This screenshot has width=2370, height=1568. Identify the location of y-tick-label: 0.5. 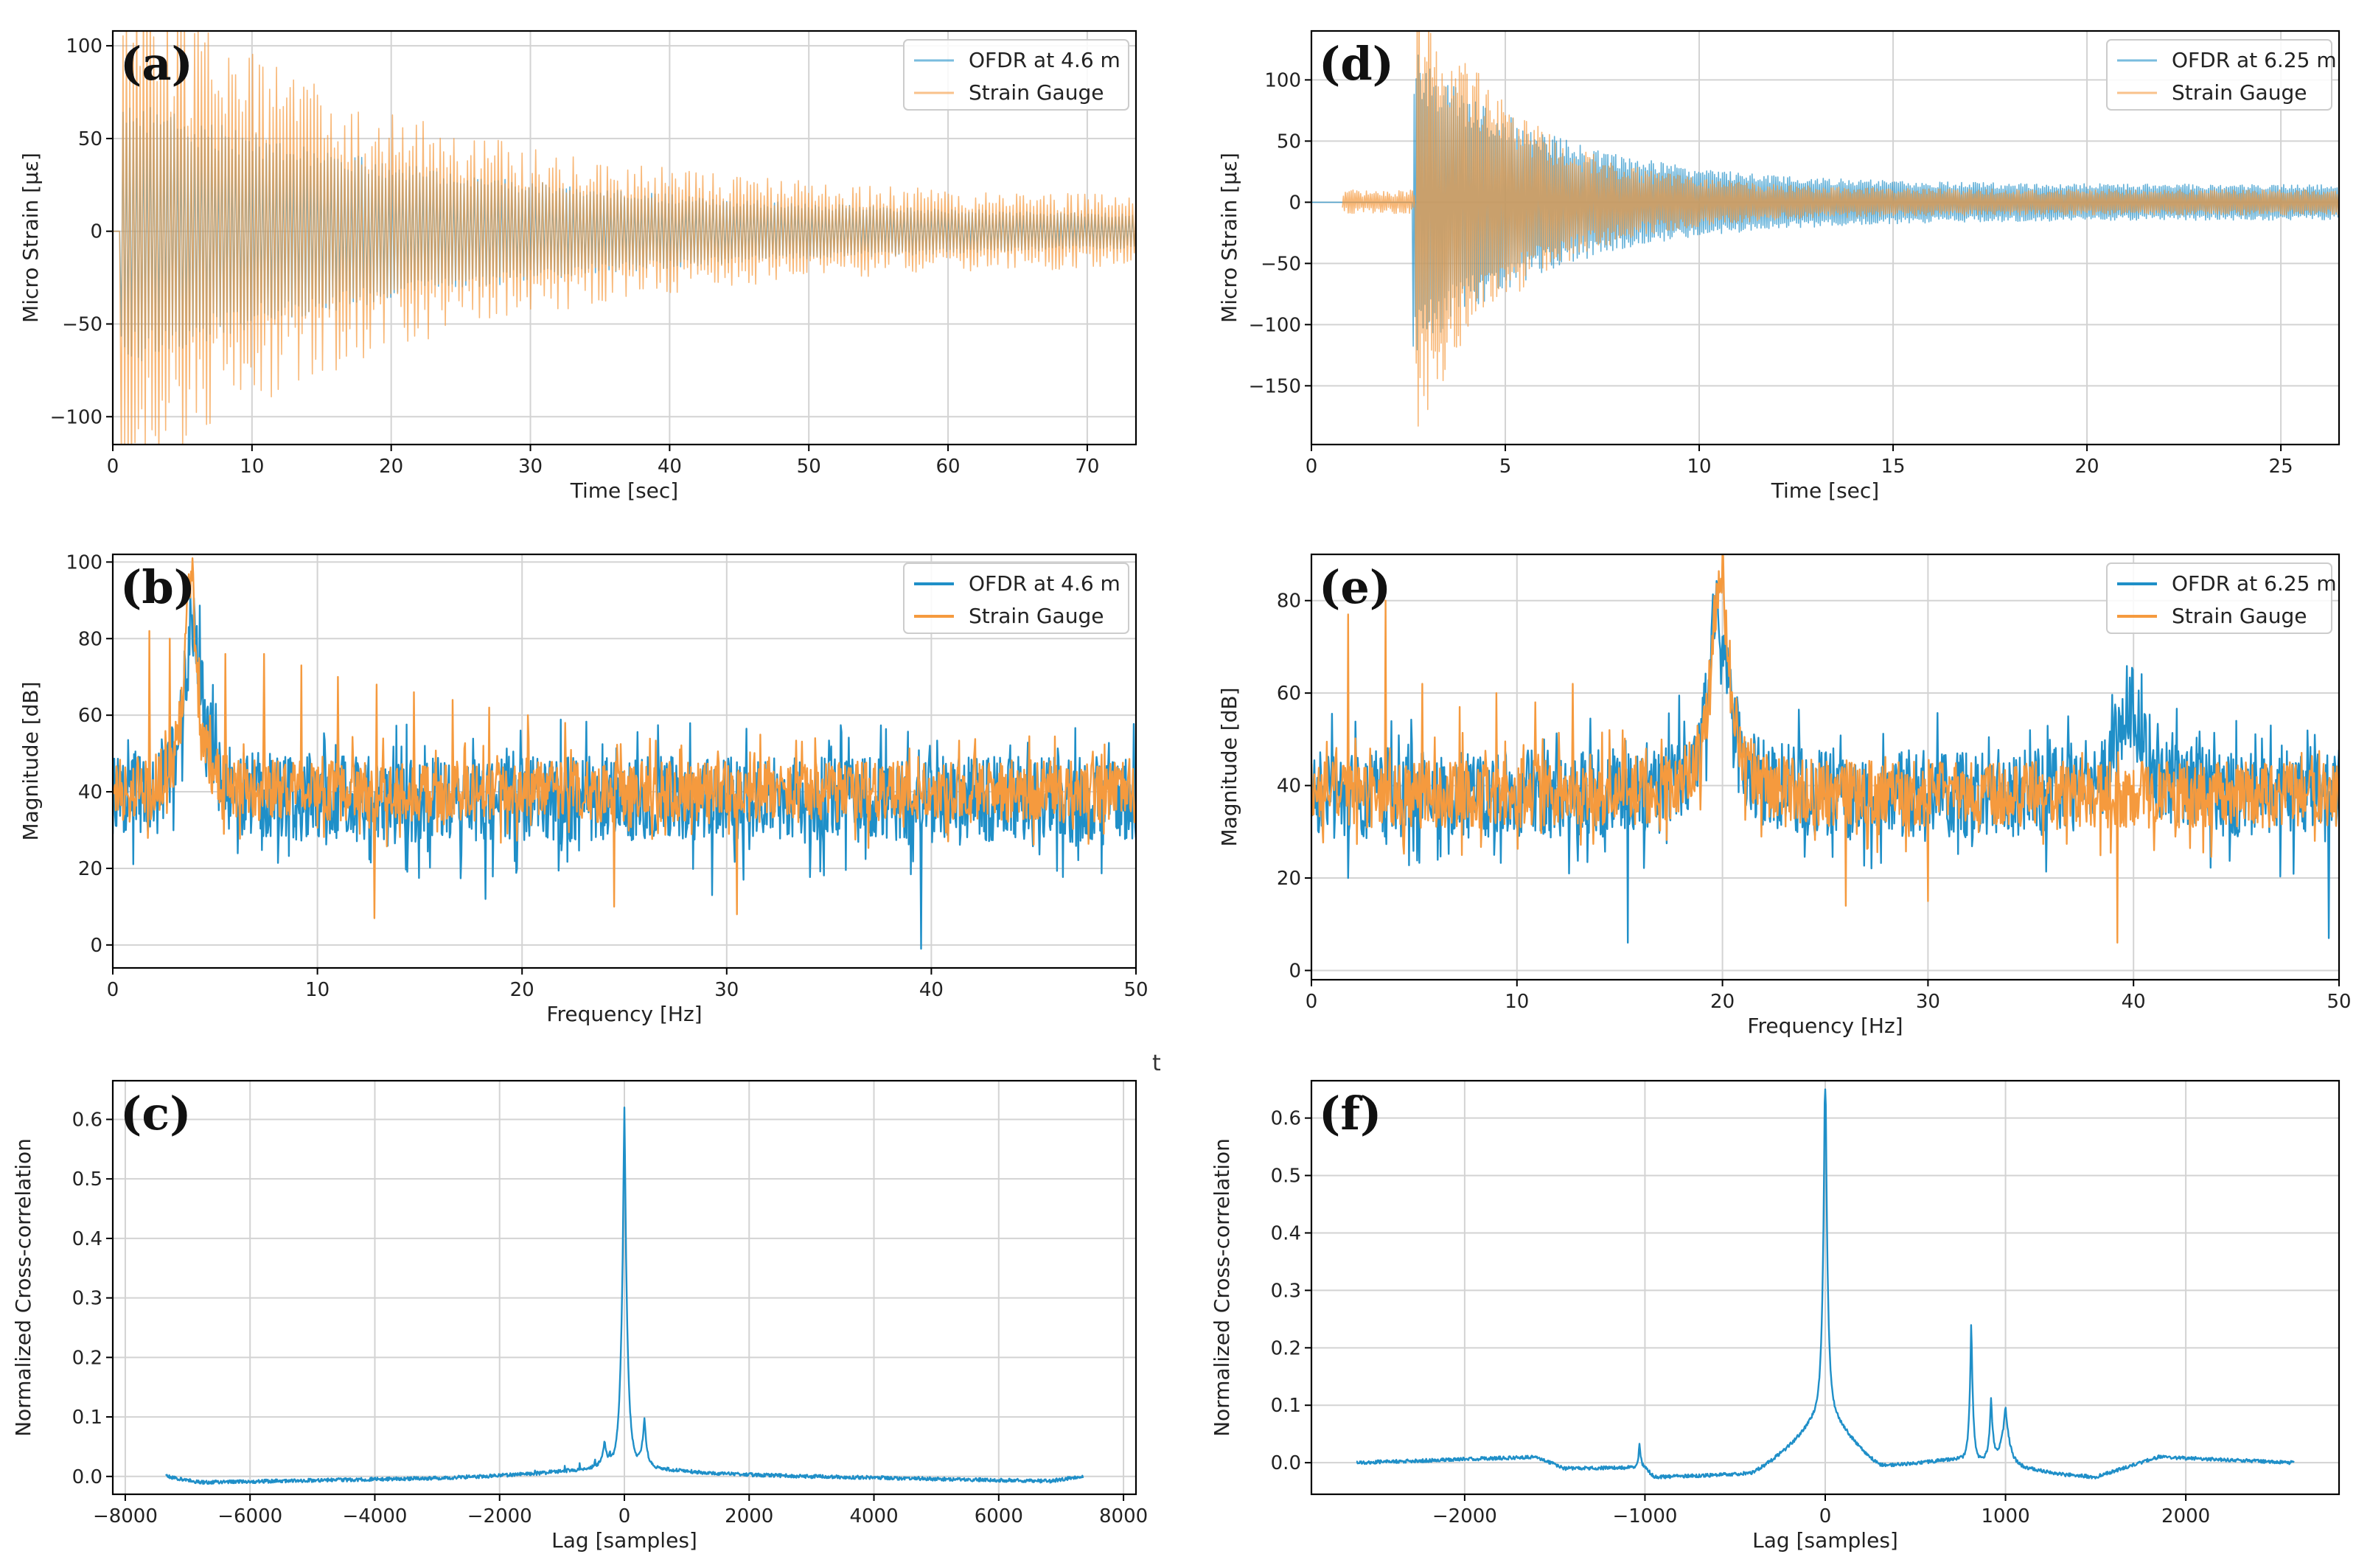
(1286, 1176).